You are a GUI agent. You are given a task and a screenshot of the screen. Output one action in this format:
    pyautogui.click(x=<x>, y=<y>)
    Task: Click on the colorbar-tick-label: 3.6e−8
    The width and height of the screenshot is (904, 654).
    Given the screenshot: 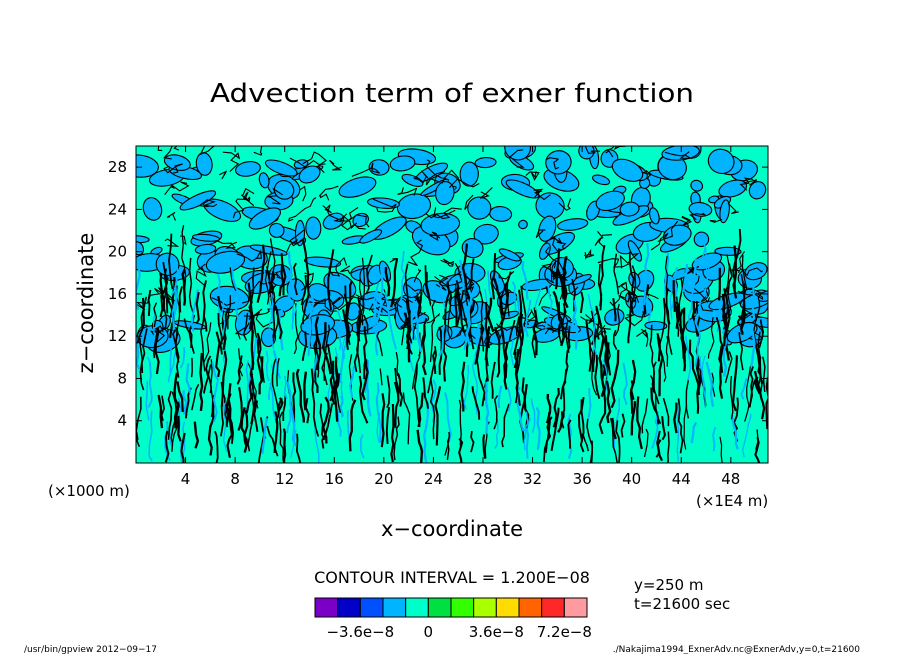 What is the action you would take?
    pyautogui.click(x=496, y=632)
    